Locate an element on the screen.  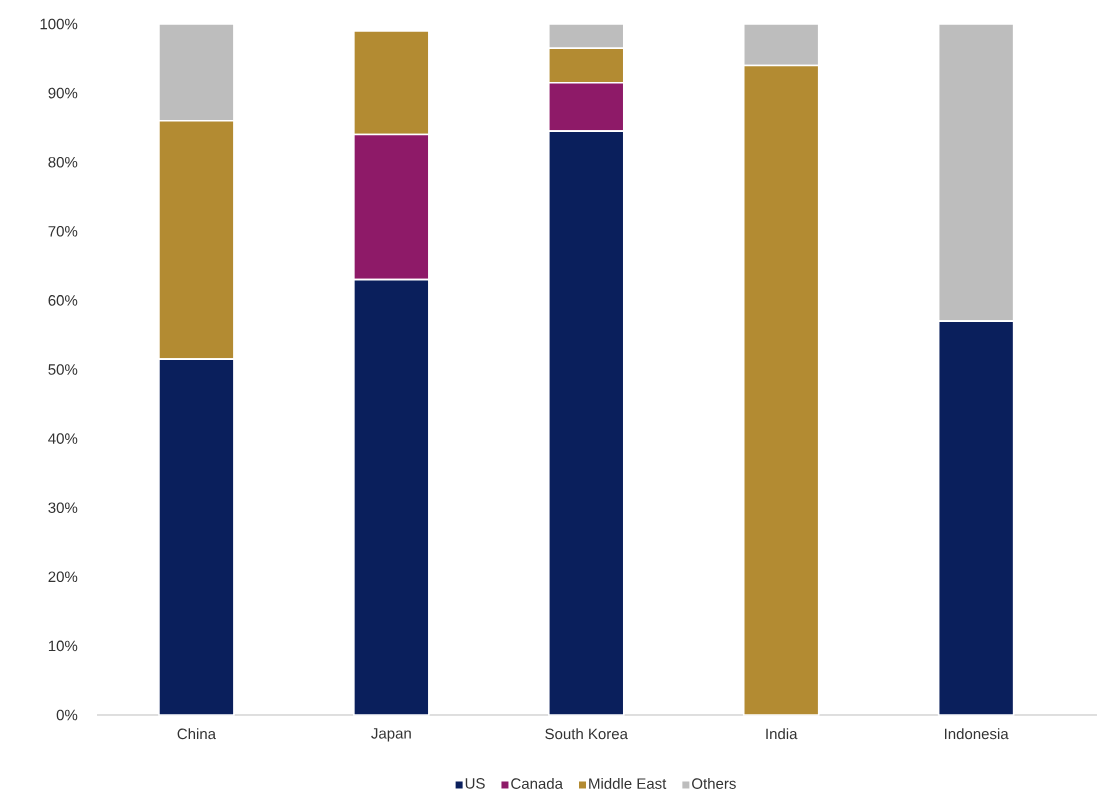
y-tick-label: 10% is located at coordinates (63, 646).